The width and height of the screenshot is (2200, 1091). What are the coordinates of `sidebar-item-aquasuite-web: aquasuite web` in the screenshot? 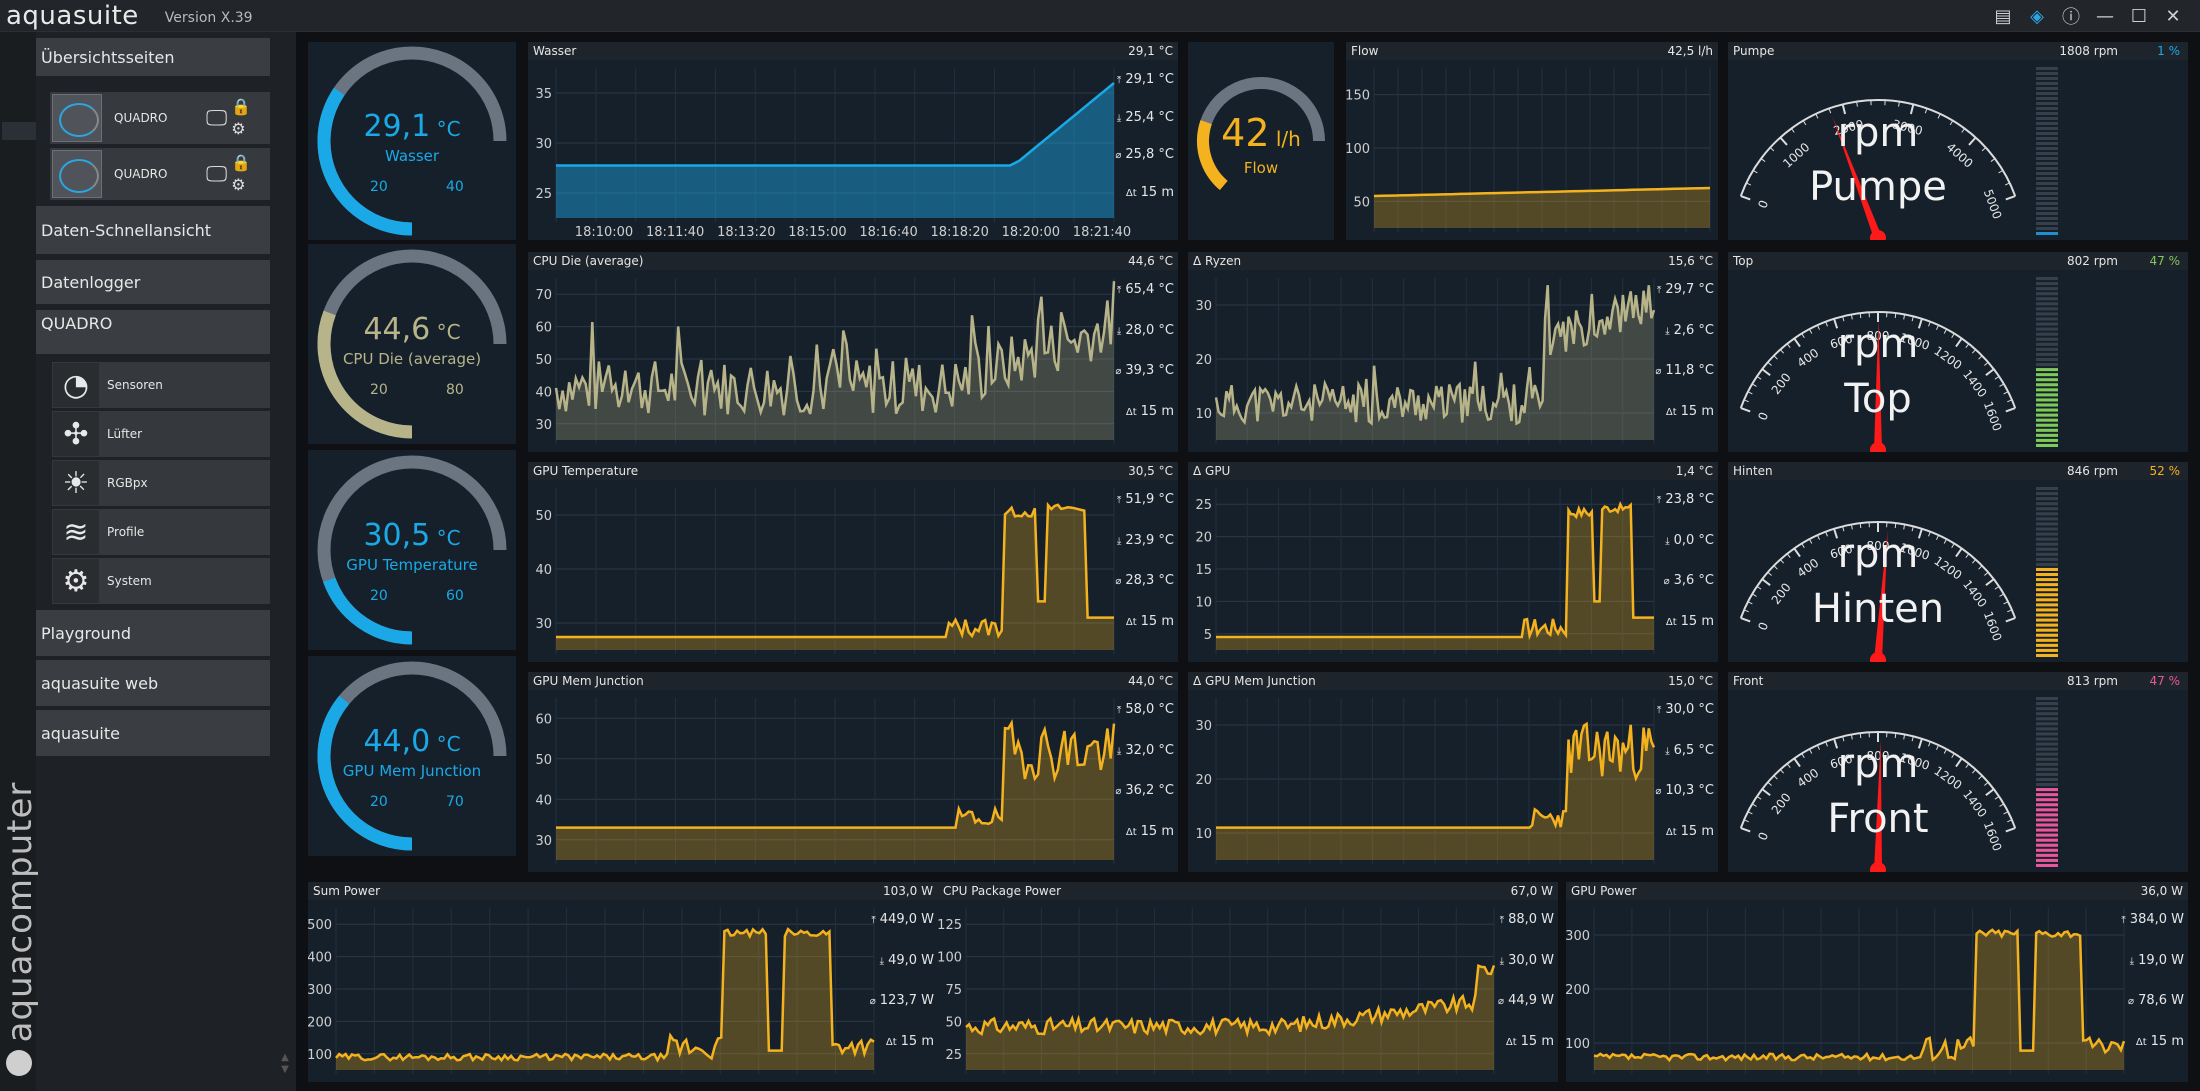 It's located at (153, 683).